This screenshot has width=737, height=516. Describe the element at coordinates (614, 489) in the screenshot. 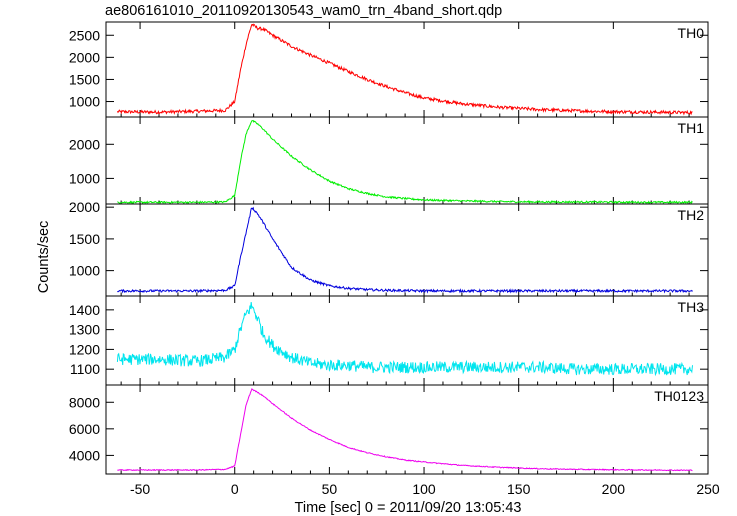

I see `x-tick-label: 200` at that location.